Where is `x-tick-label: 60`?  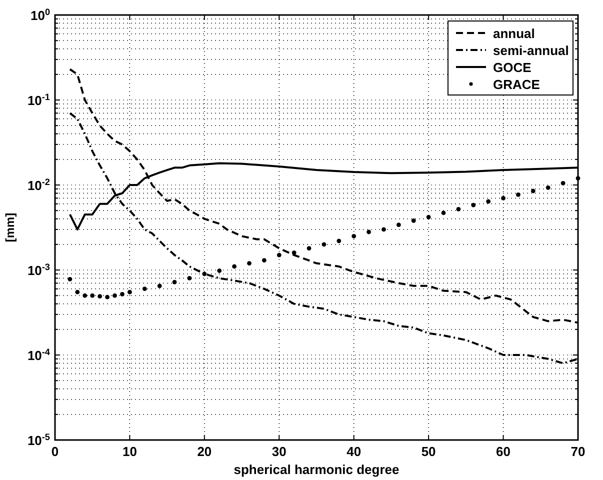 x-tick-label: 60 is located at coordinates (503, 451).